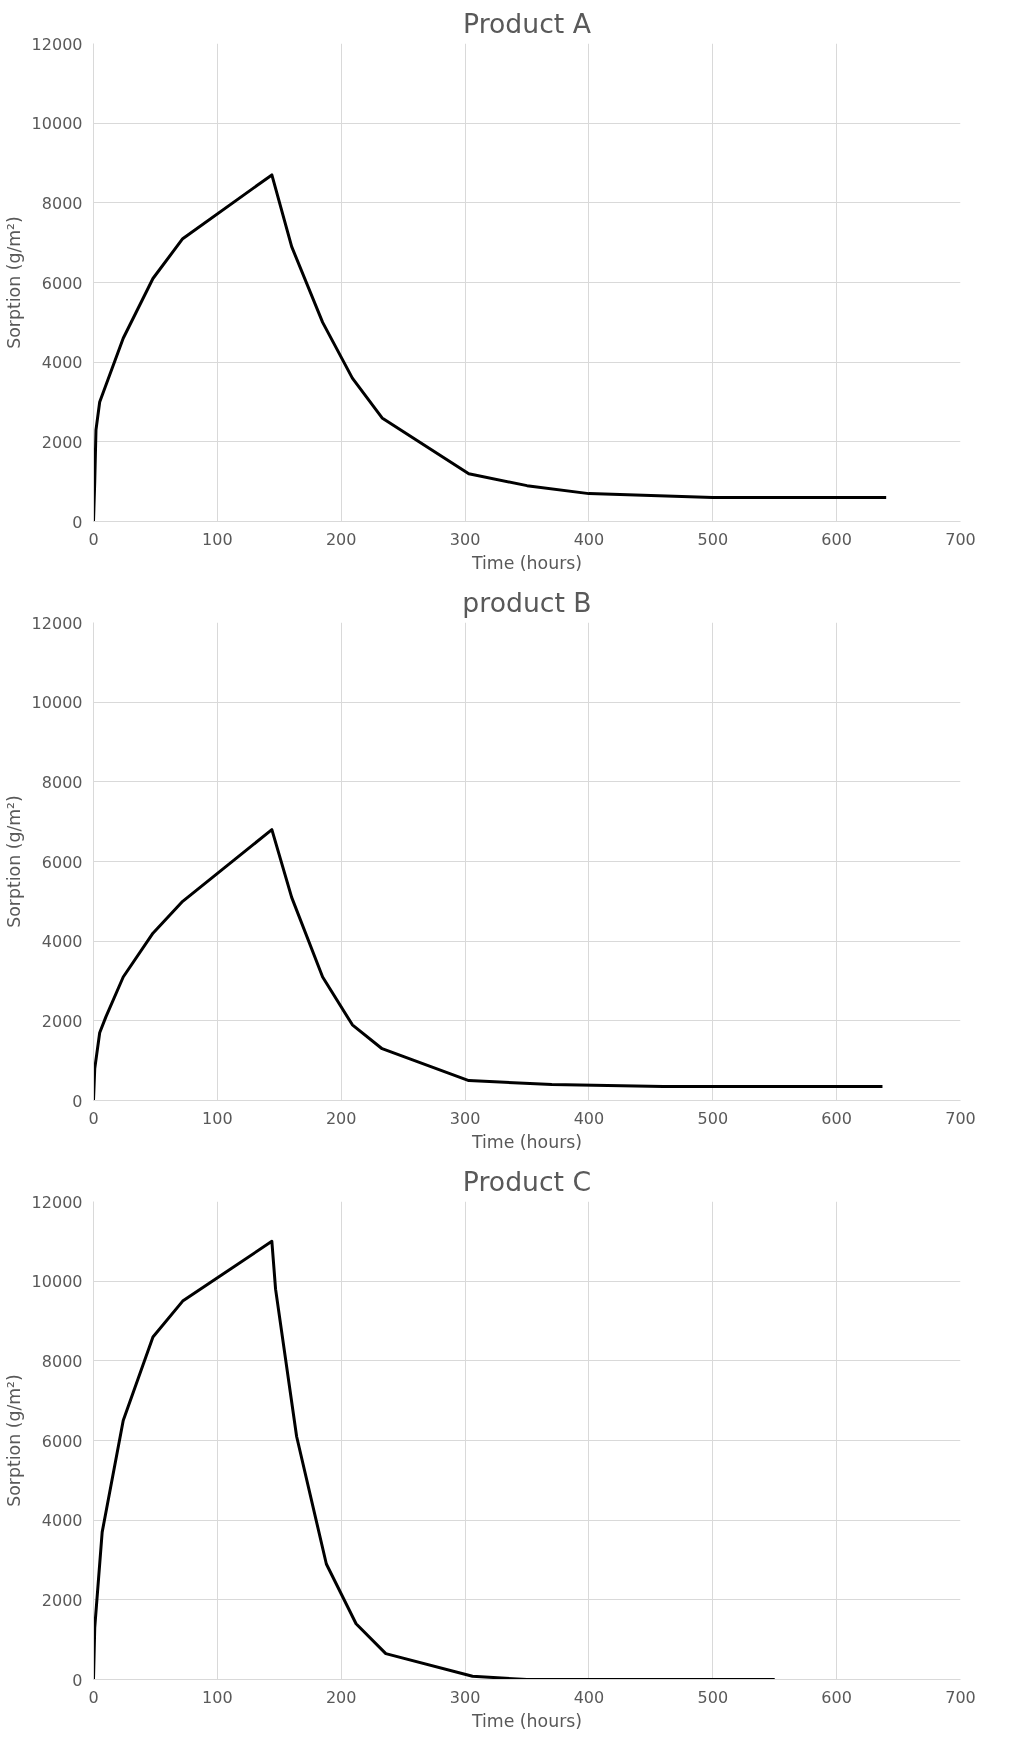 The width and height of the screenshot is (1010, 1758). Describe the element at coordinates (527, 602) in the screenshot. I see `chart-title: product B` at that location.